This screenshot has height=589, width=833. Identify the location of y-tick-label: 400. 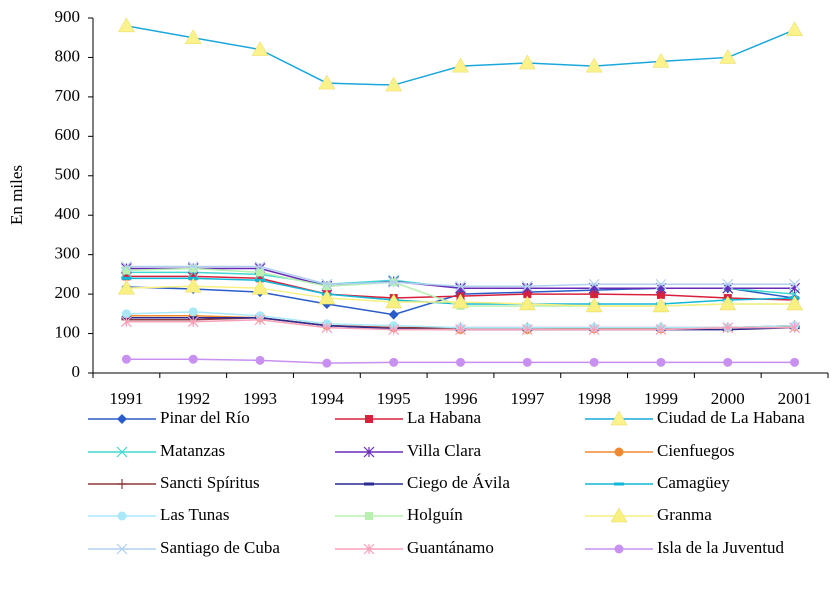
(68, 213).